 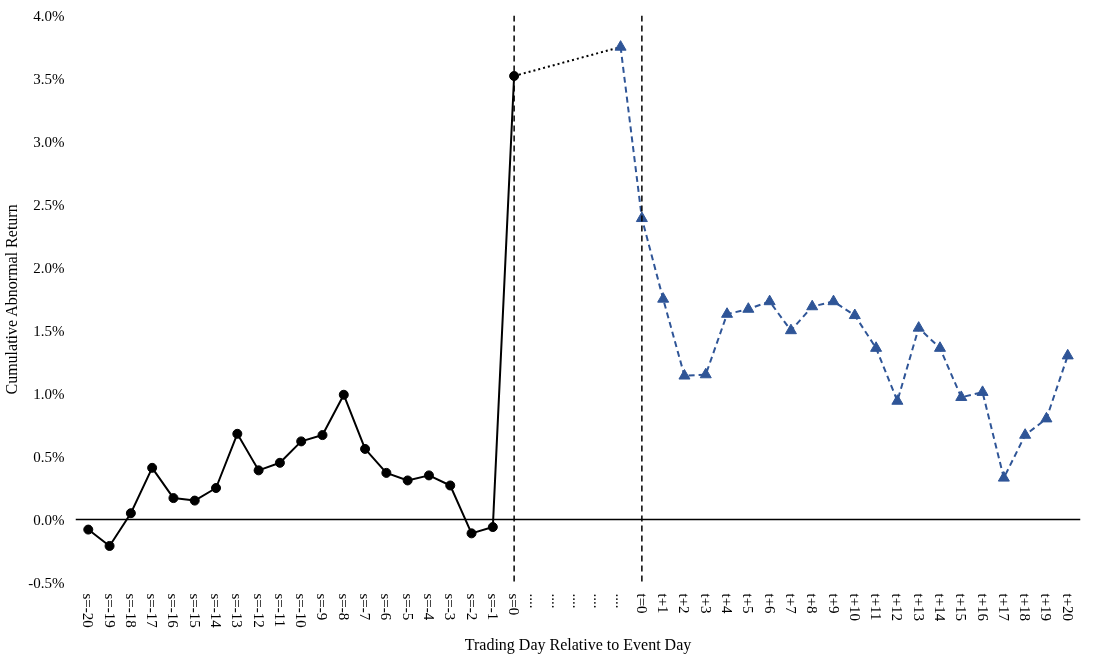 I want to click on x-tick-label: t+6, so click(x=769, y=604).